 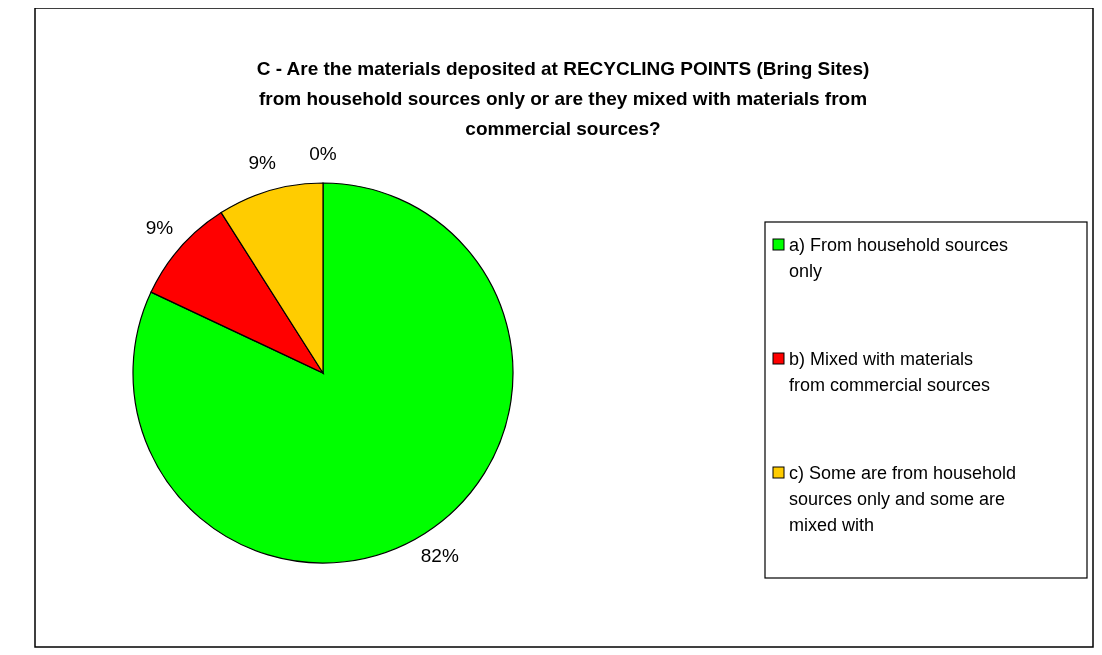 I want to click on chart-title: C - Are the materials deposited at RECYCLING POINTS (Bring Sites) from household sources only or are they mixed with materials from commercial sources?, so click(x=563, y=98).